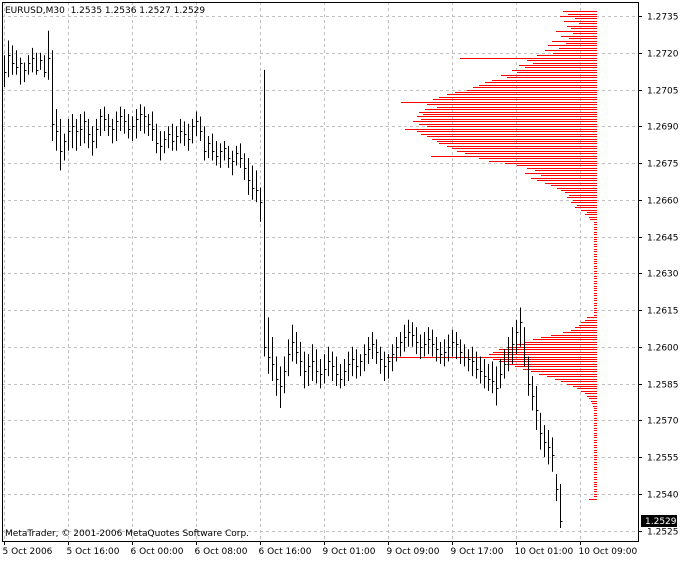 The height and width of the screenshot is (564, 680). Describe the element at coordinates (663, 18) in the screenshot. I see `y-tick-label: 1.2735` at that location.